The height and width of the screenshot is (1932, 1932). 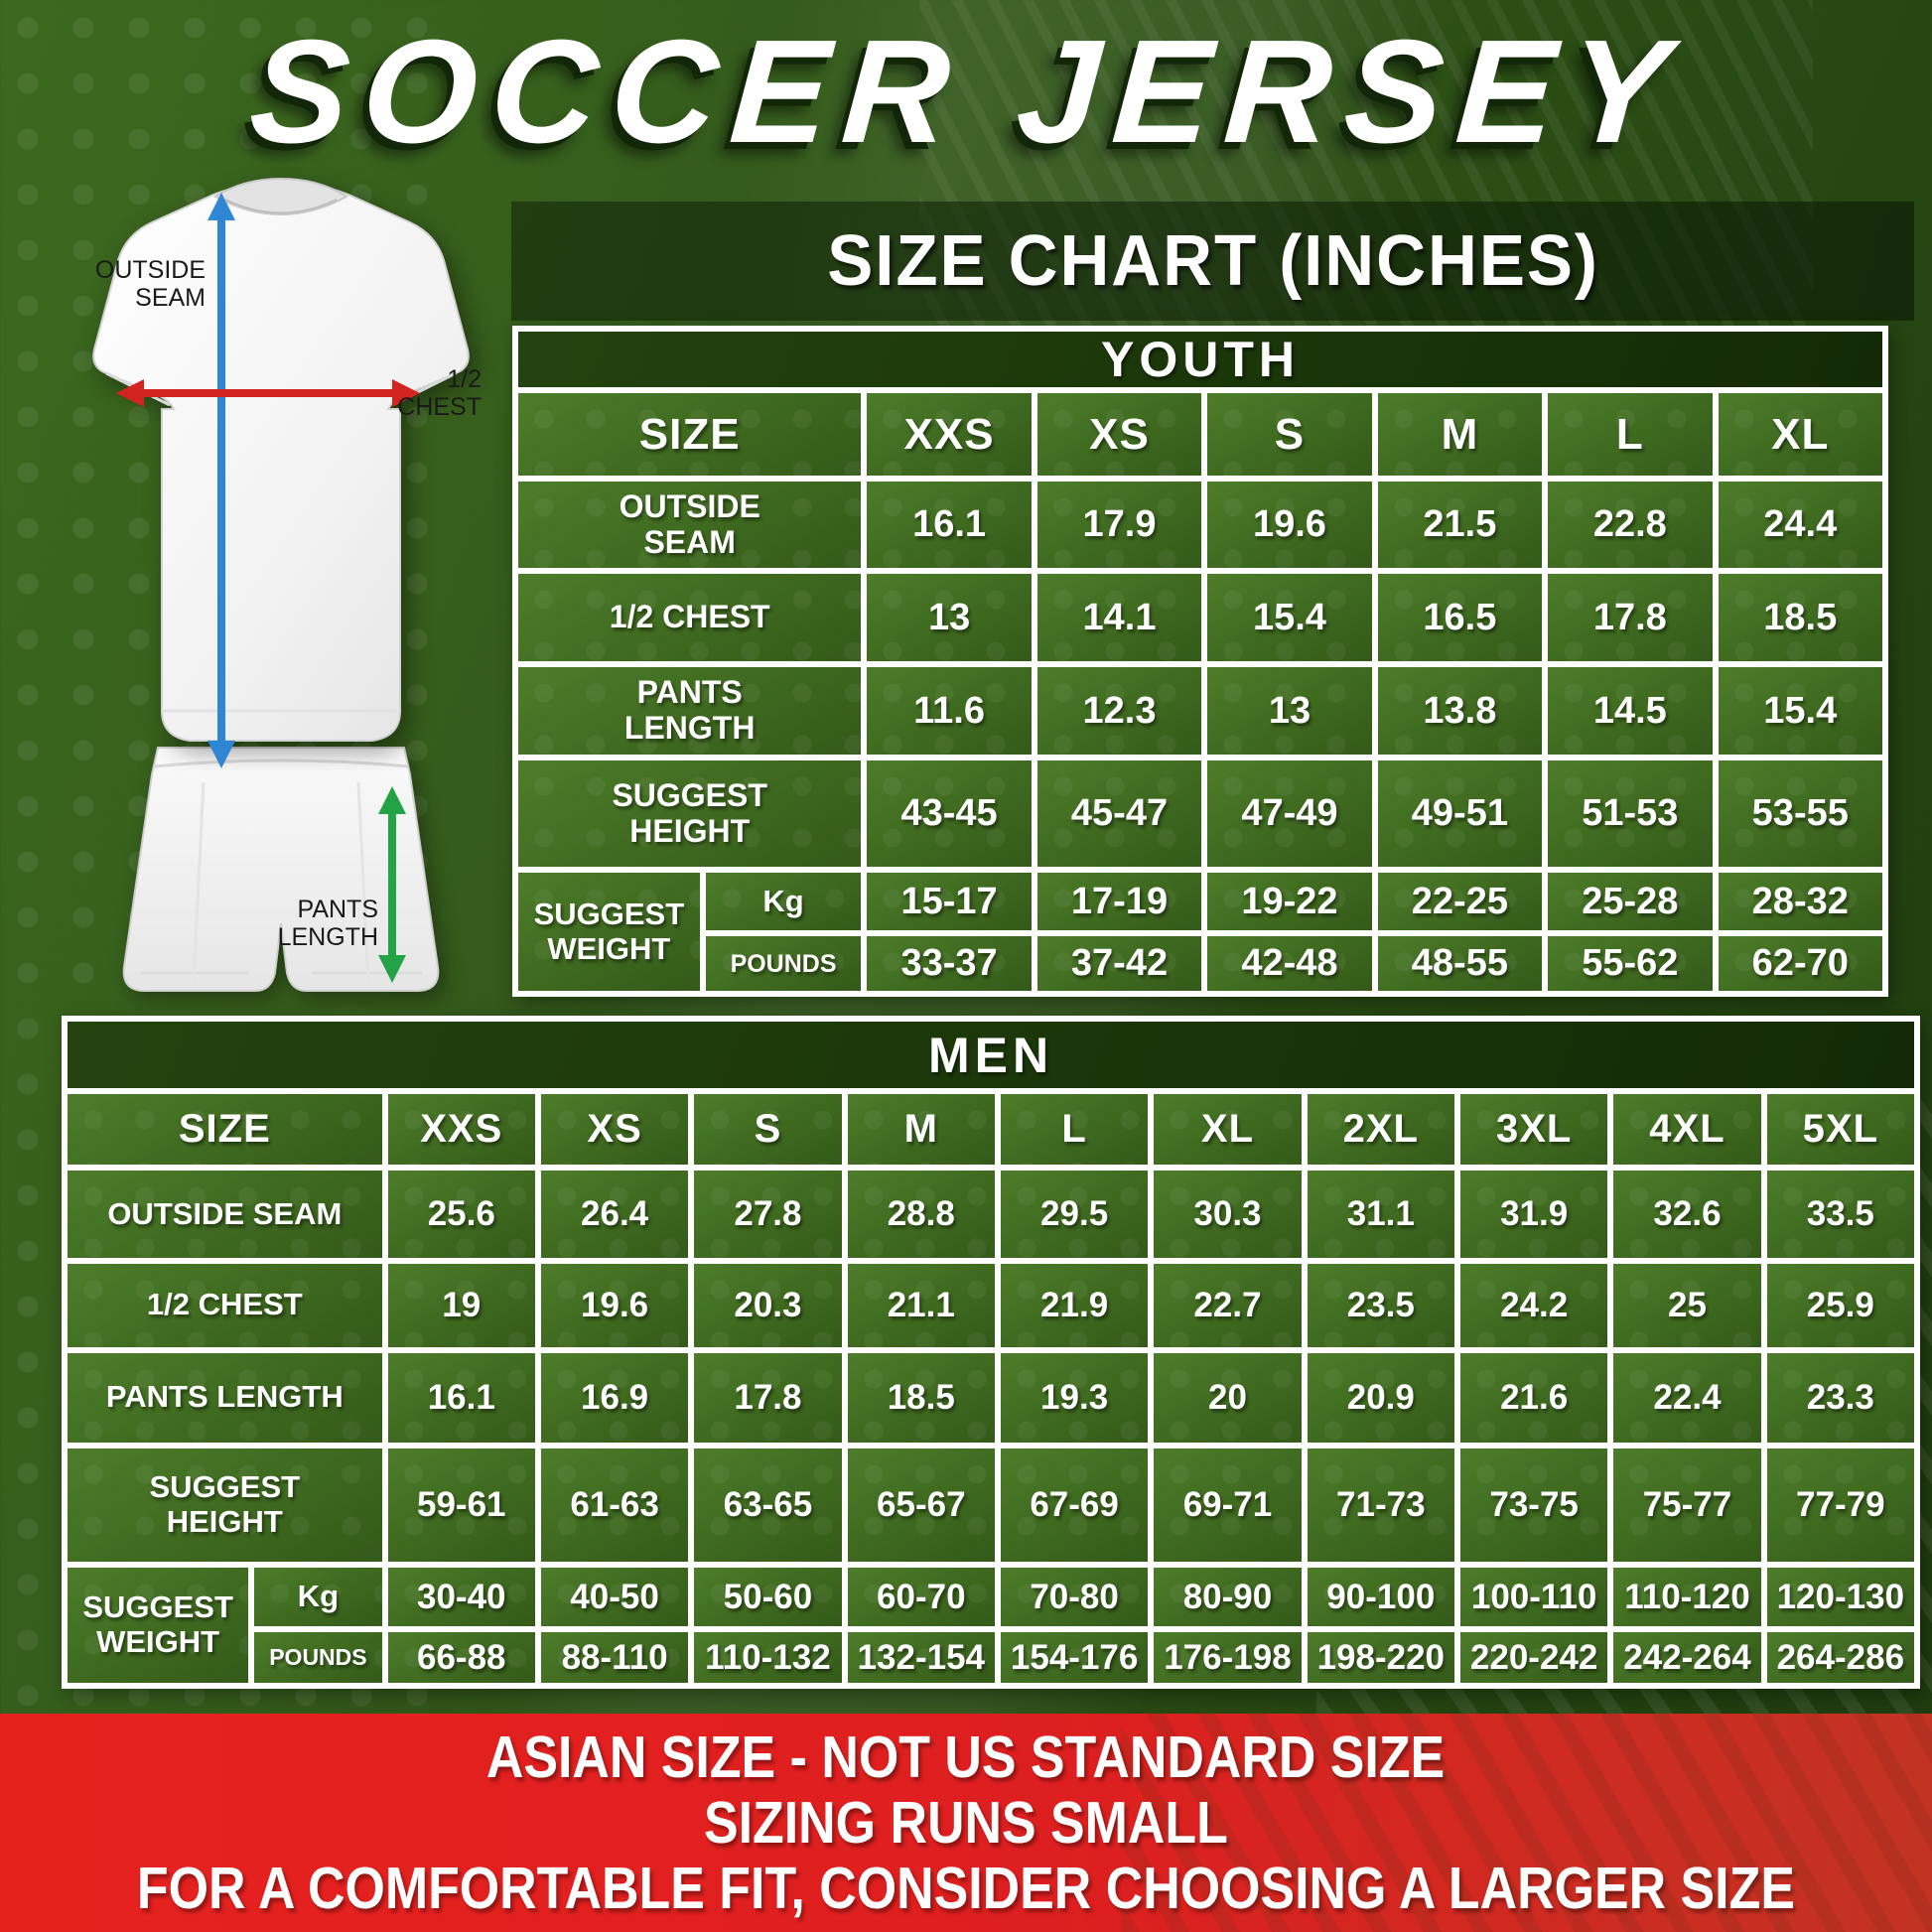 What do you see at coordinates (1840, 1505) in the screenshot?
I see `value-cell: 77-79` at bounding box center [1840, 1505].